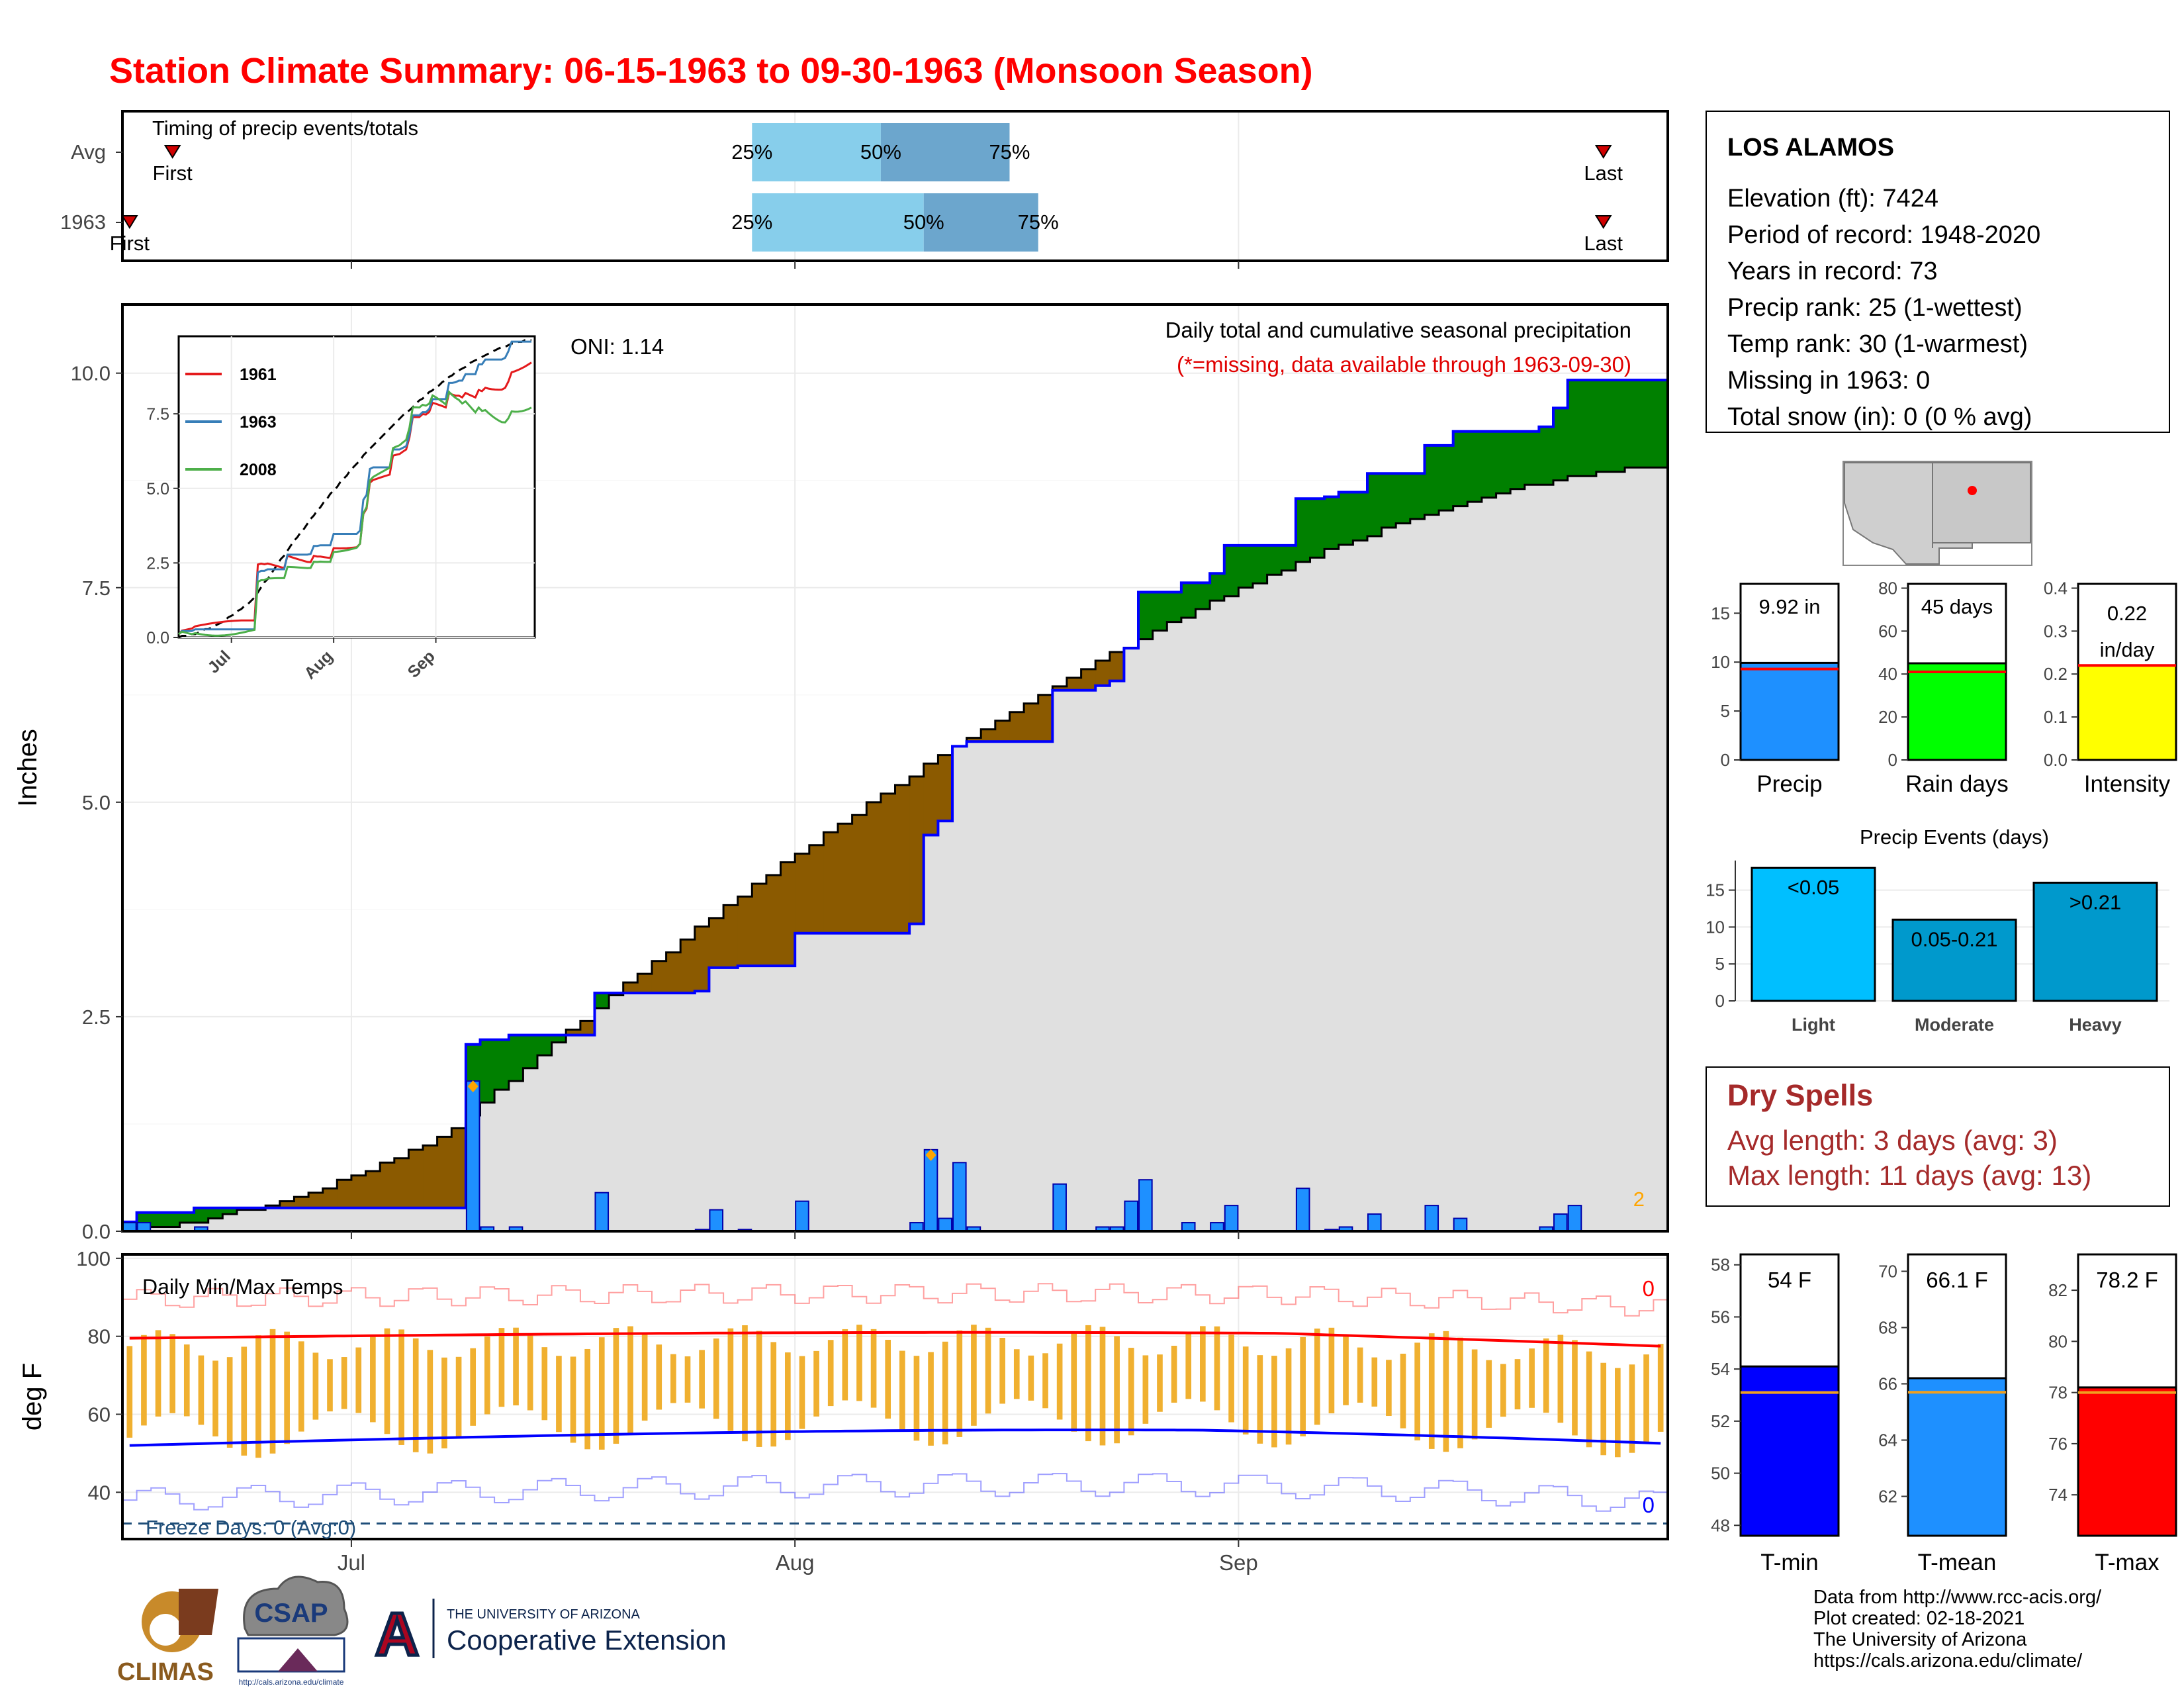  I want to click on temp-bar-ytick-label: 68, so click(1888, 1328).